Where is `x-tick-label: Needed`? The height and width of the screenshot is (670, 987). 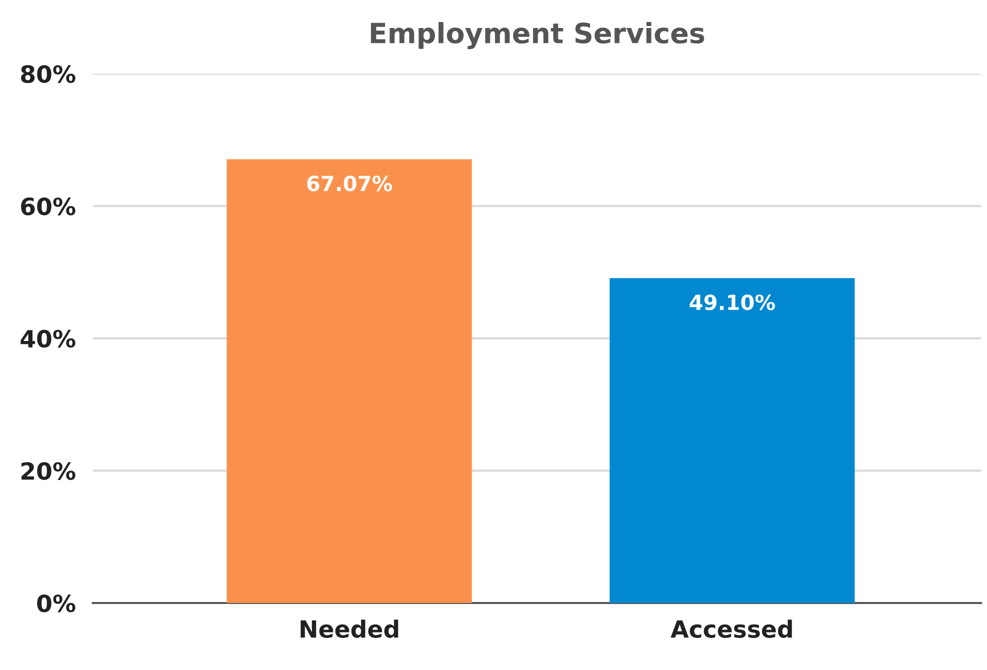 x-tick-label: Needed is located at coordinates (349, 629).